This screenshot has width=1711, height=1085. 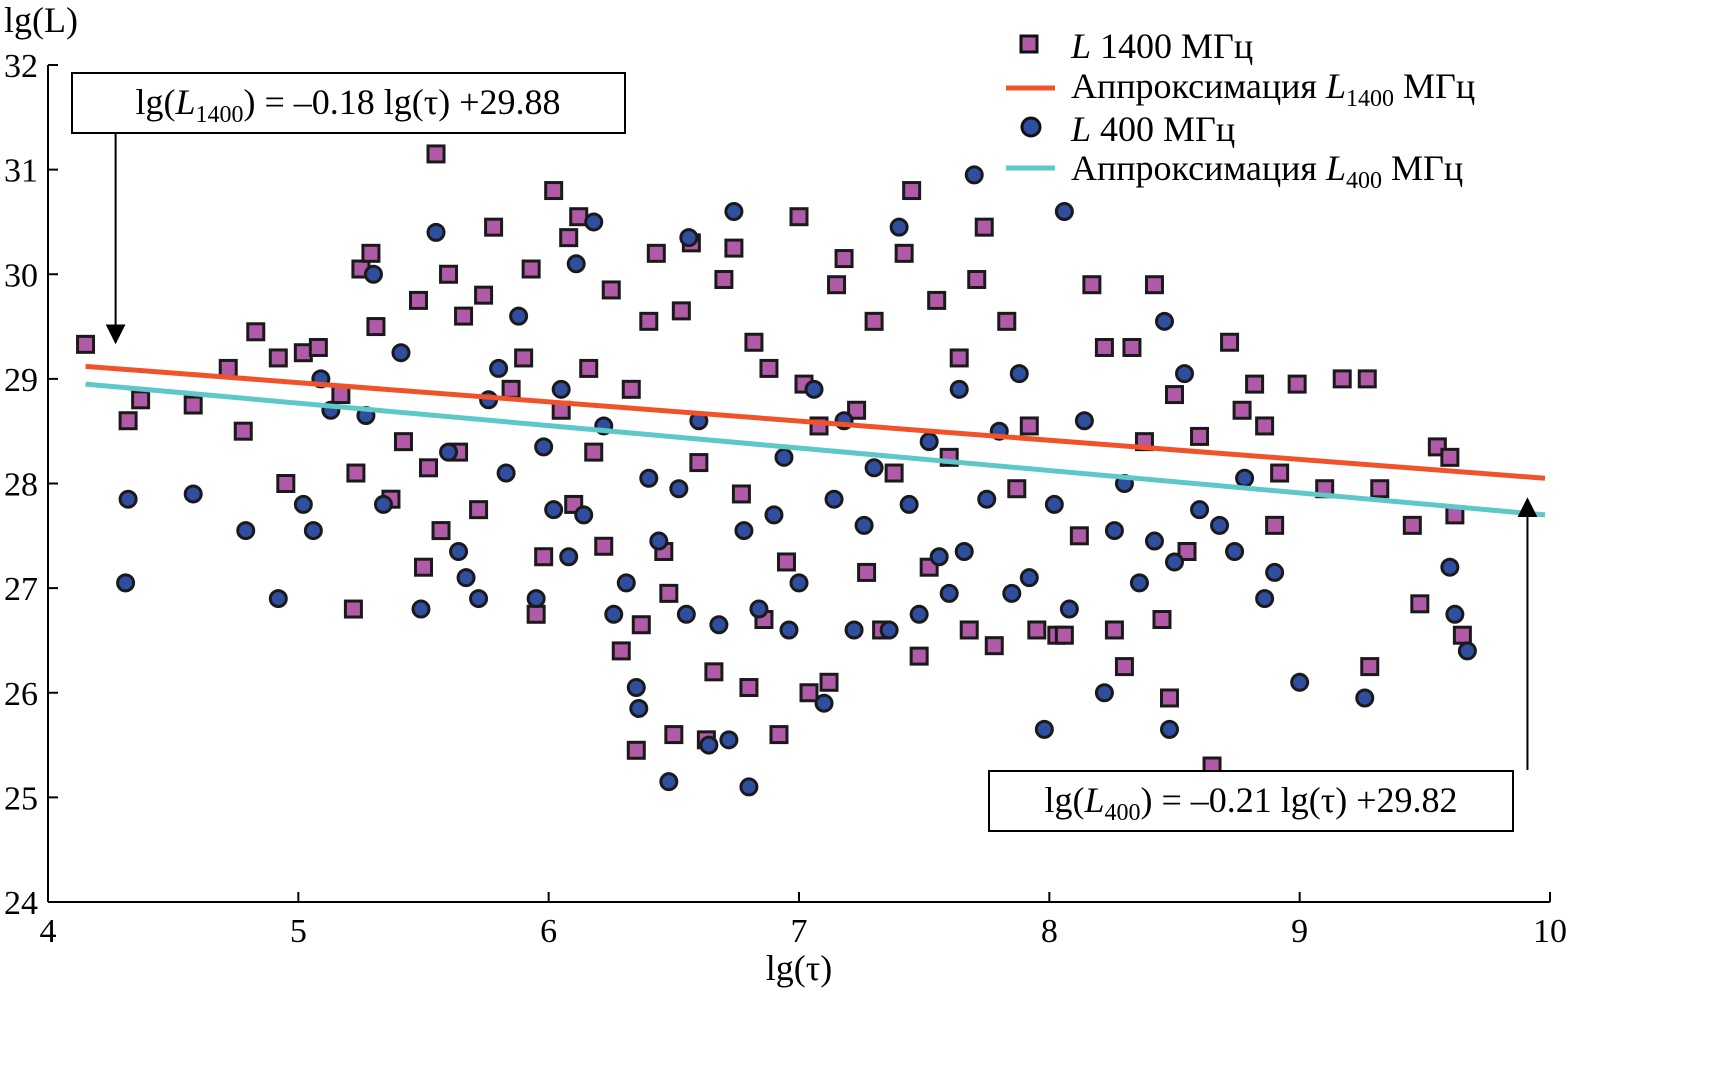 What do you see at coordinates (803, 921) in the screenshot?
I see `x-ticks: 4 5 6 7 8 9 10` at bounding box center [803, 921].